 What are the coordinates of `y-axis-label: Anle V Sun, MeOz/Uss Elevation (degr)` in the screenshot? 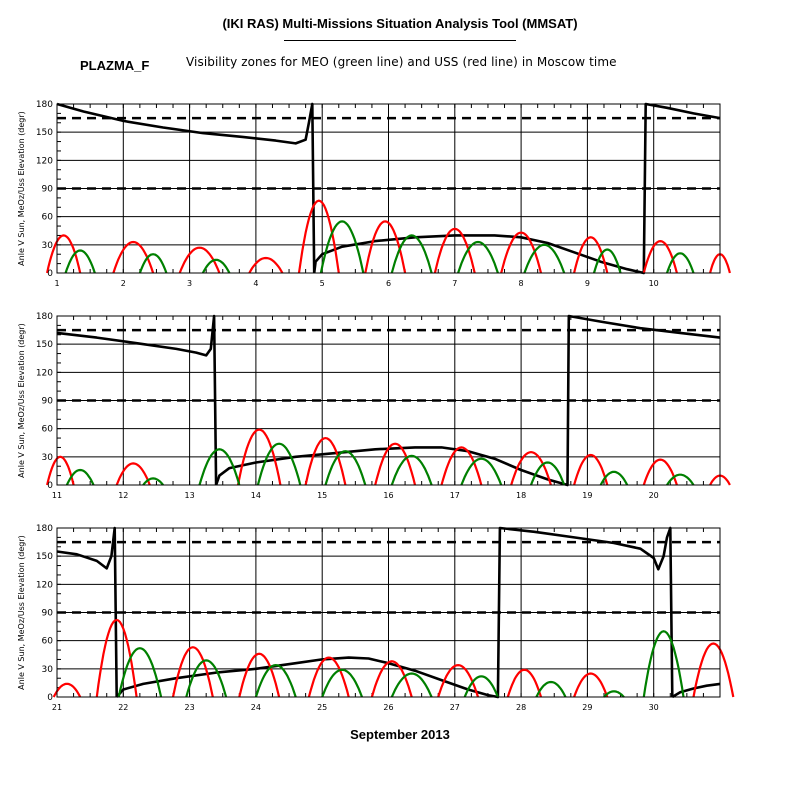 It's located at (21, 188).